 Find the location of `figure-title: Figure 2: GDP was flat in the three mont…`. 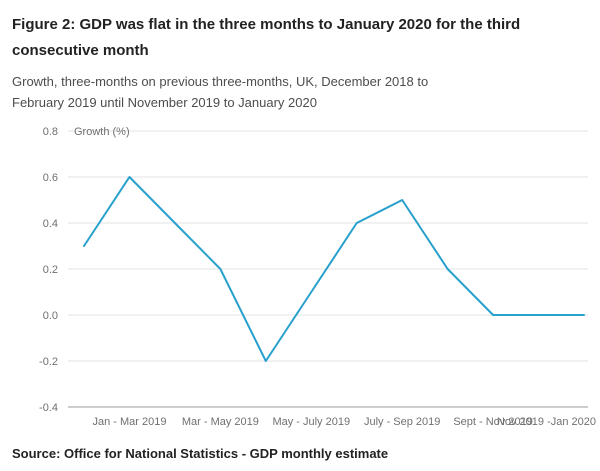

figure-title: Figure 2: GDP was flat in the three mont… is located at coordinates (266, 38).